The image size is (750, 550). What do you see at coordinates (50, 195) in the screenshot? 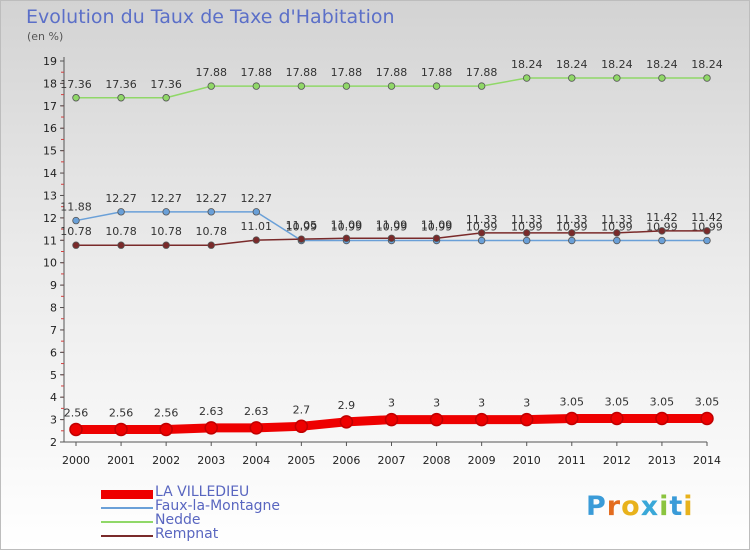
I see `y-tick-label: 13` at bounding box center [50, 195].